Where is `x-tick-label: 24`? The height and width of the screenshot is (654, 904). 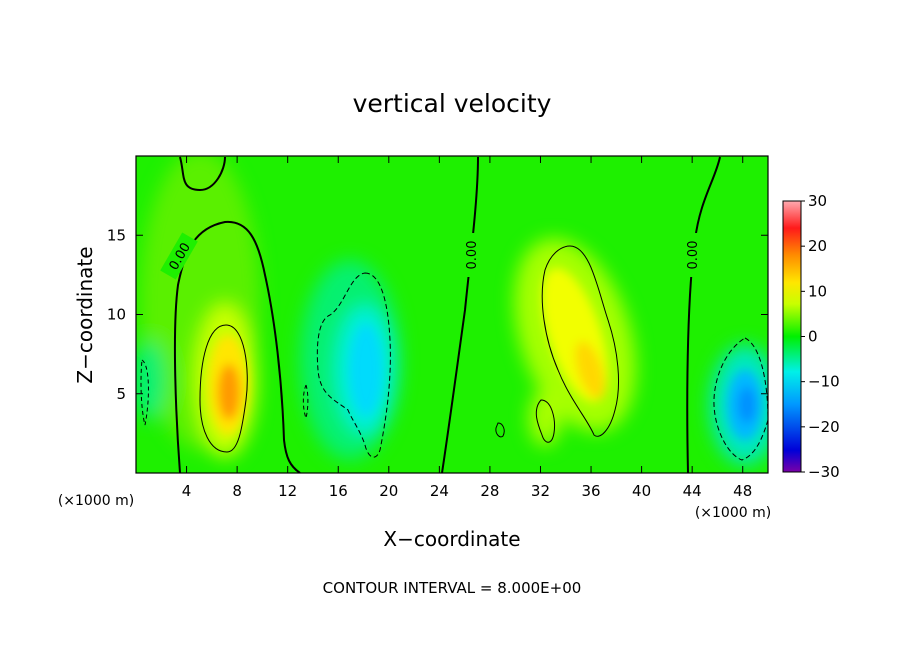 x-tick-label: 24 is located at coordinates (439, 491).